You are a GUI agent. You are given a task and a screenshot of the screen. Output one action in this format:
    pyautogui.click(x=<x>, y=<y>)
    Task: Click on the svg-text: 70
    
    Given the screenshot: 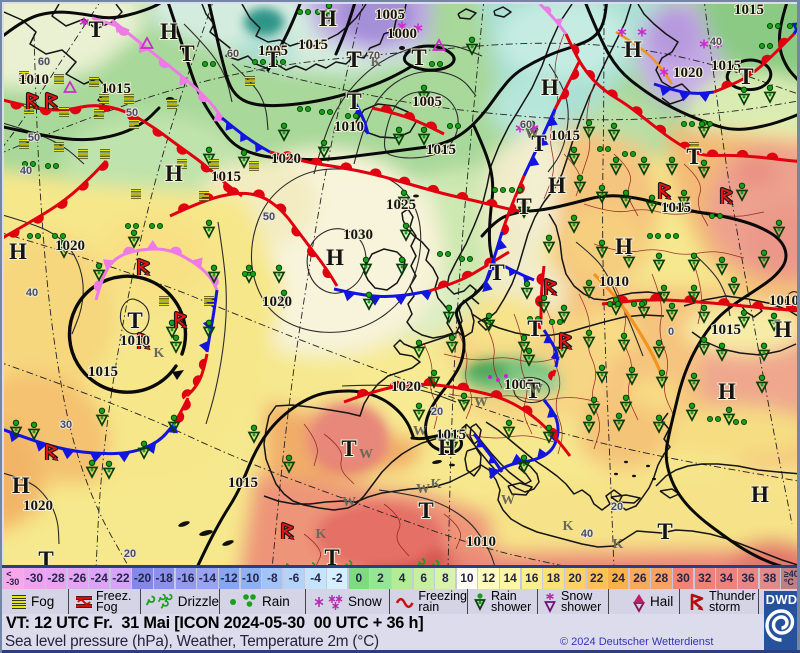 What is the action you would take?
    pyautogui.click(x=374, y=56)
    